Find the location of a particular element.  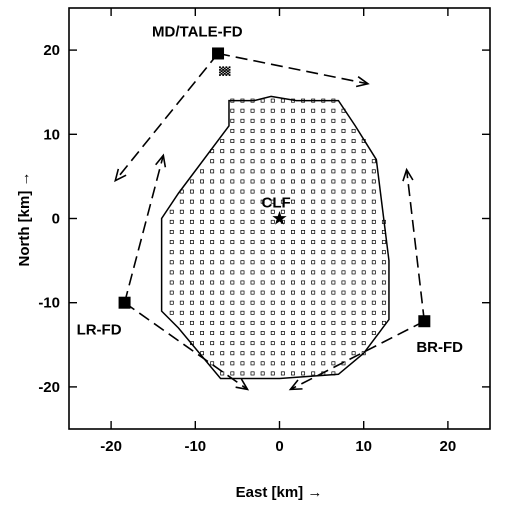

x-tick-label: 0 is located at coordinates (279, 446).